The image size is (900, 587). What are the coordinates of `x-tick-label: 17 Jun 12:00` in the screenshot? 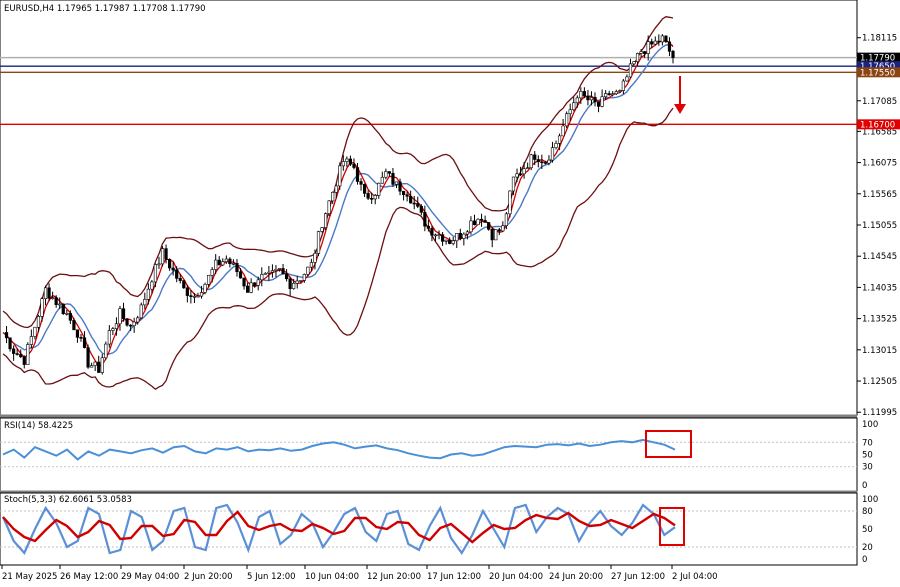 It's located at (454, 577).